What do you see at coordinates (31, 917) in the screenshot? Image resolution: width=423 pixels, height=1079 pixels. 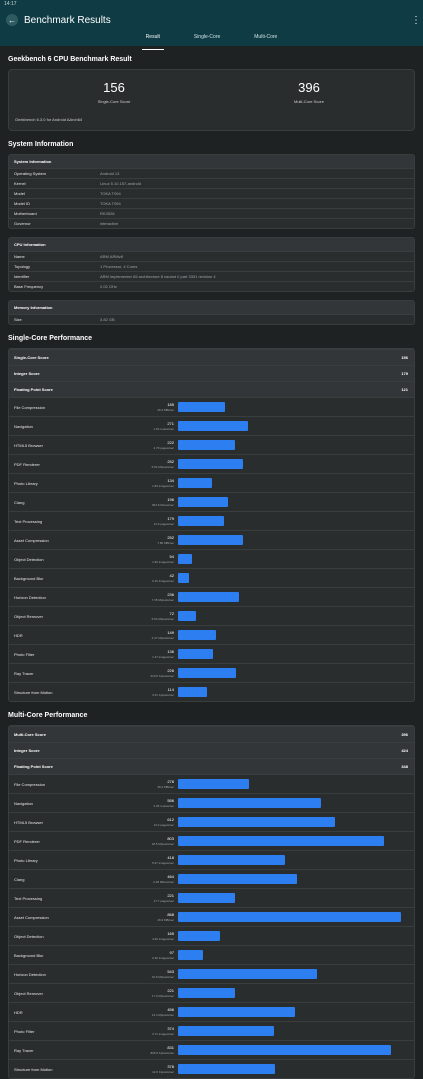 I see `benchmark-name: Asset Compression` at bounding box center [31, 917].